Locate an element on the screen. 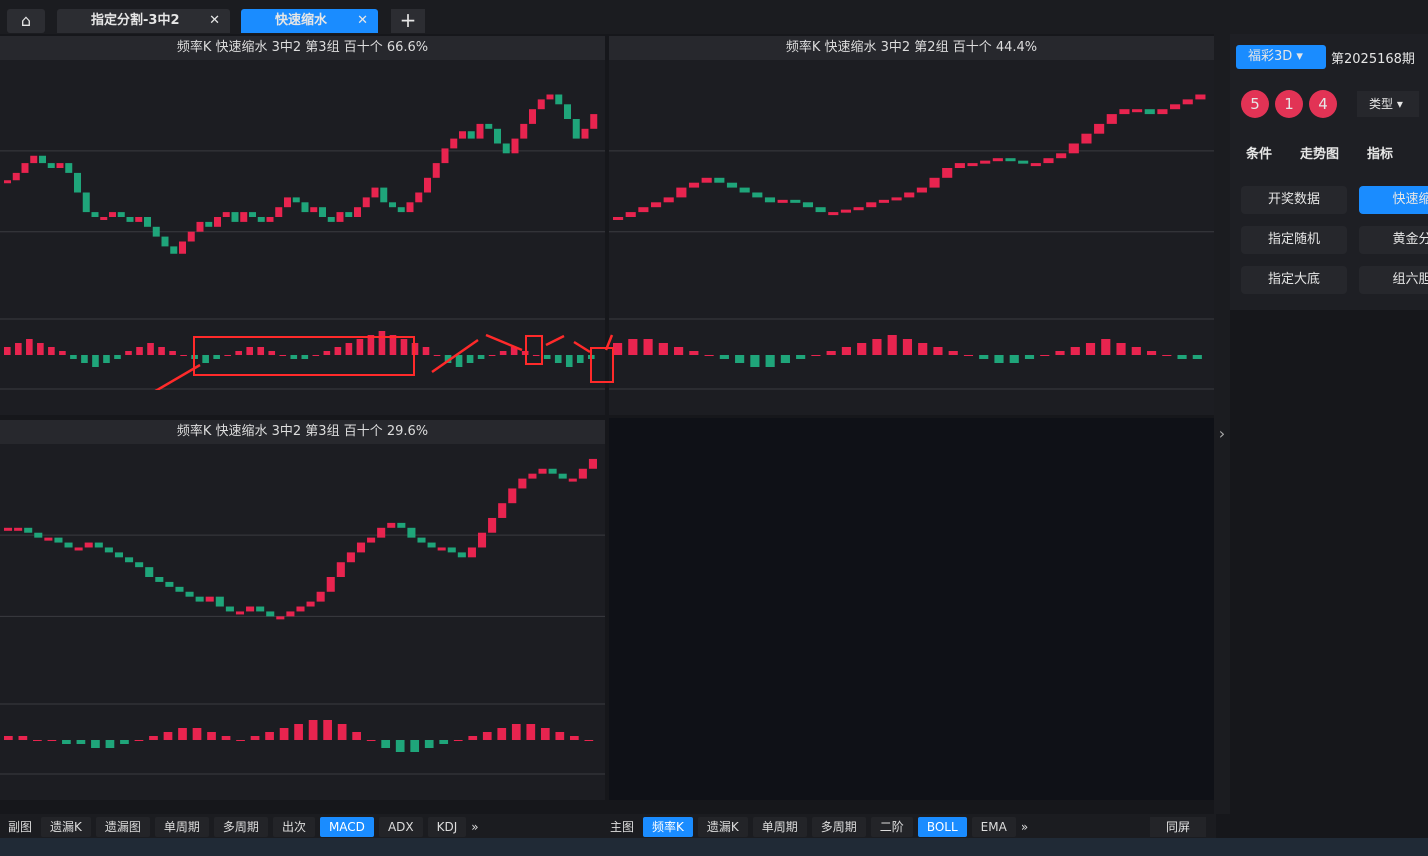 The image size is (1428, 856). sidebar-button: 黄金分 is located at coordinates (1393, 240).